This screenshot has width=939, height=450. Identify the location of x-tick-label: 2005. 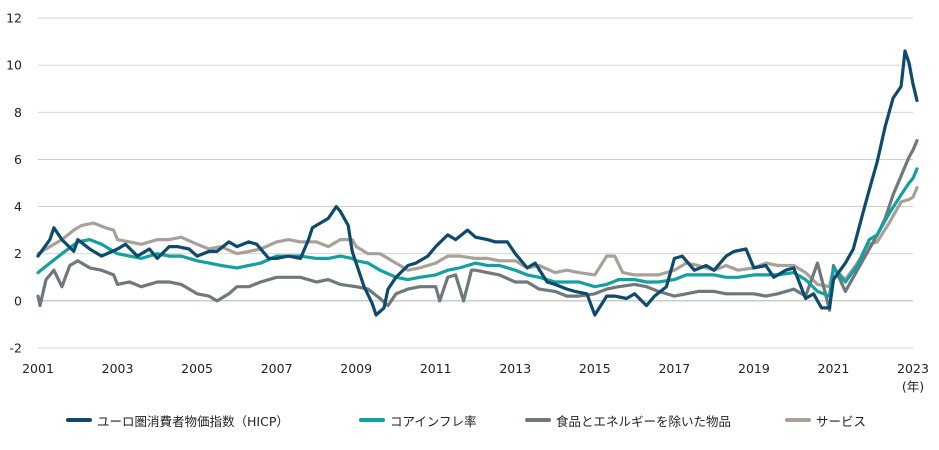
(197, 368).